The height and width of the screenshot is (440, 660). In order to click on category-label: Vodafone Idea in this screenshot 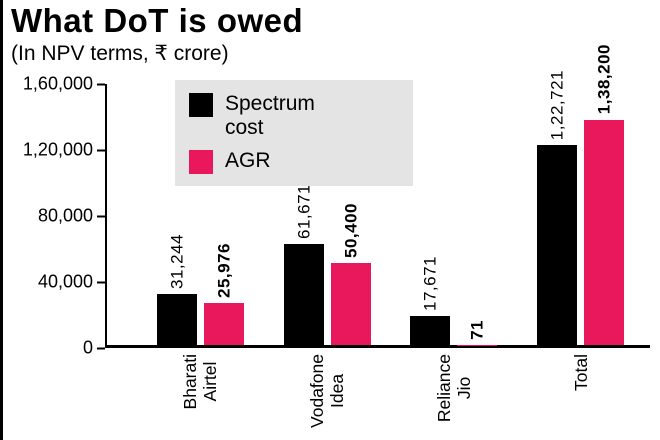, I will do `click(327, 391)`.